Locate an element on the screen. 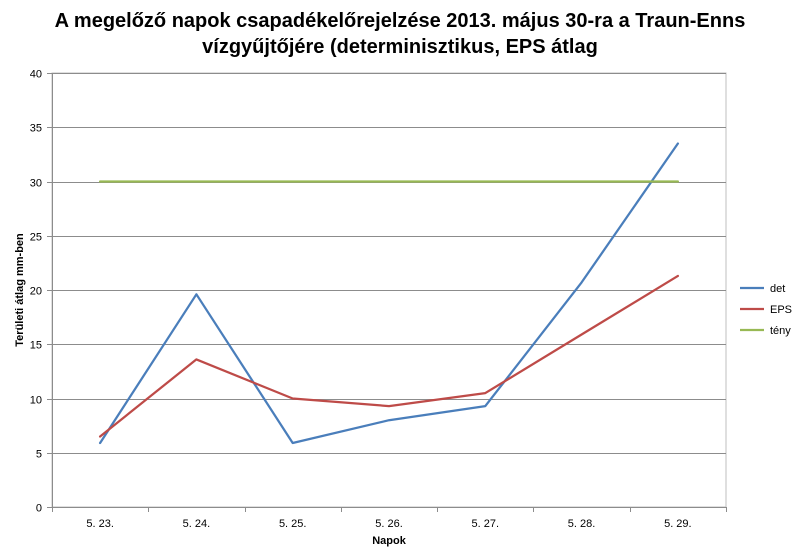 The image size is (800, 560). y-tick-label: 25 is located at coordinates (36, 238).